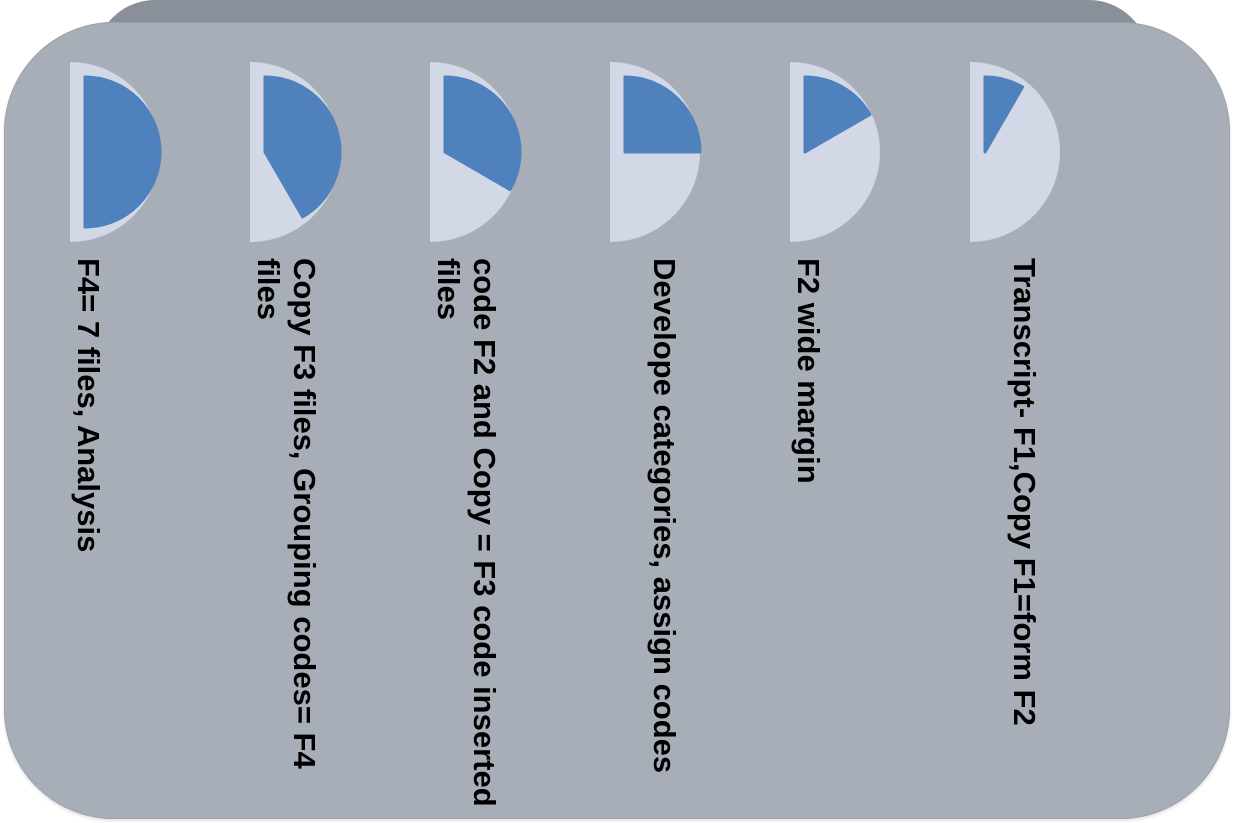  Describe the element at coordinates (664, 516) in the screenshot. I see `step-4-label: Develope categories, assign codes` at that location.